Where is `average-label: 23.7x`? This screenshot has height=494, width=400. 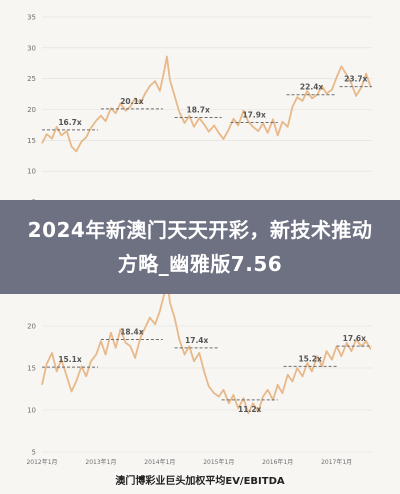
average-label: 23.7x is located at coordinates (356, 79).